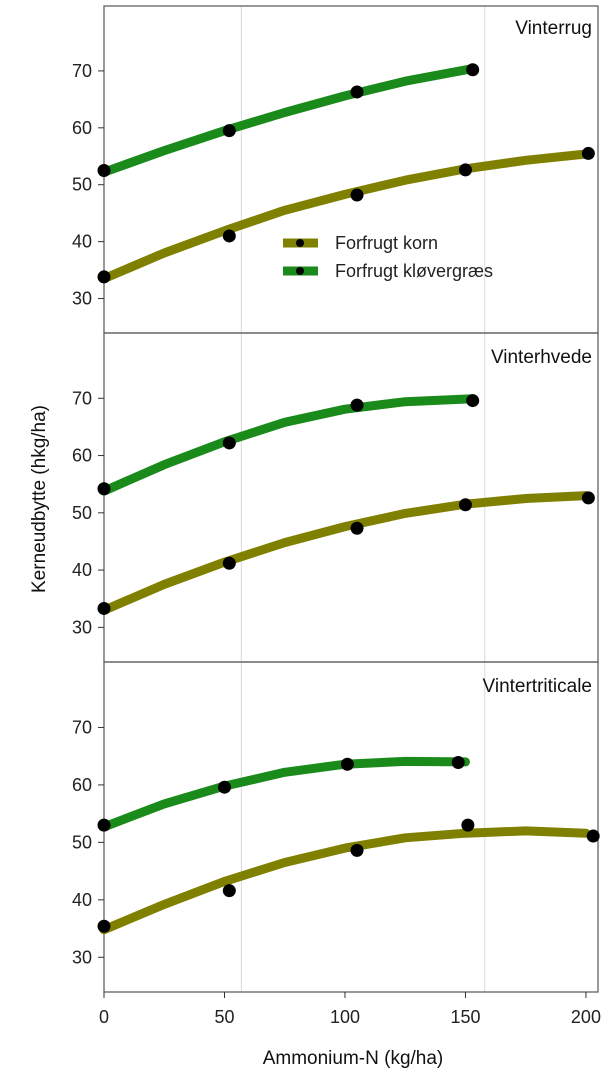  I want to click on x-tick-label: 200, so click(586, 1017).